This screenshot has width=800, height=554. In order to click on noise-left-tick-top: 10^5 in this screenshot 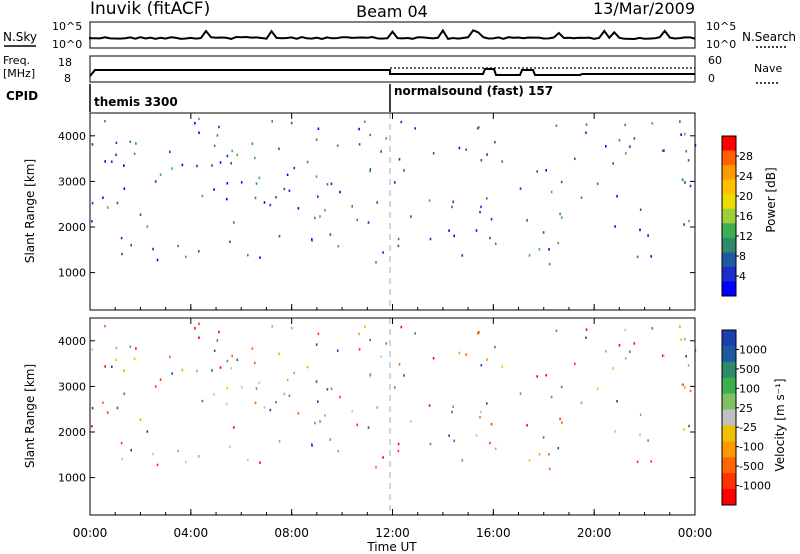, I will do `click(67, 26)`.